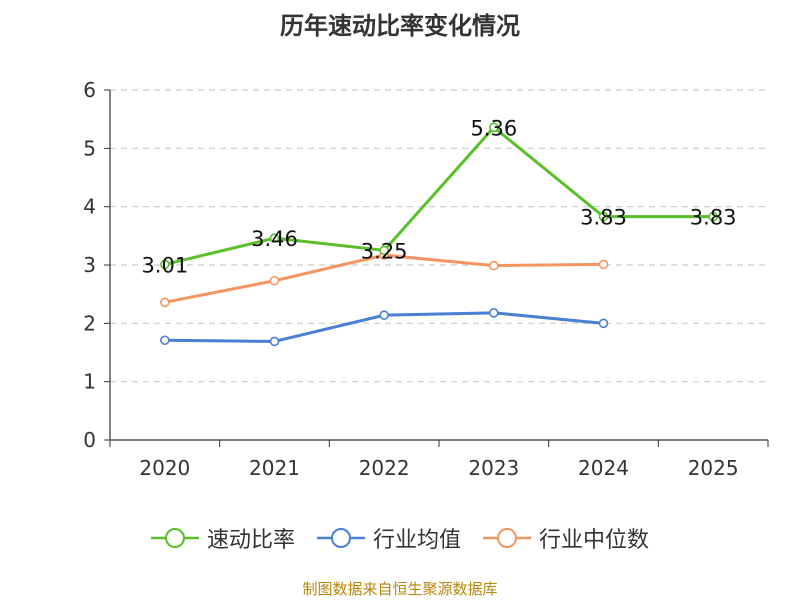 This screenshot has height=600, width=800. I want to click on x-tick-label: 2023, so click(493, 468).